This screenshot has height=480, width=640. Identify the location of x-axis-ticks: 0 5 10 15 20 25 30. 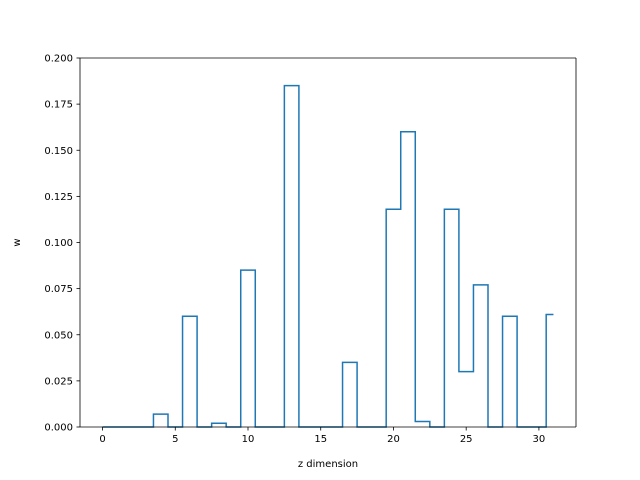
(322, 436).